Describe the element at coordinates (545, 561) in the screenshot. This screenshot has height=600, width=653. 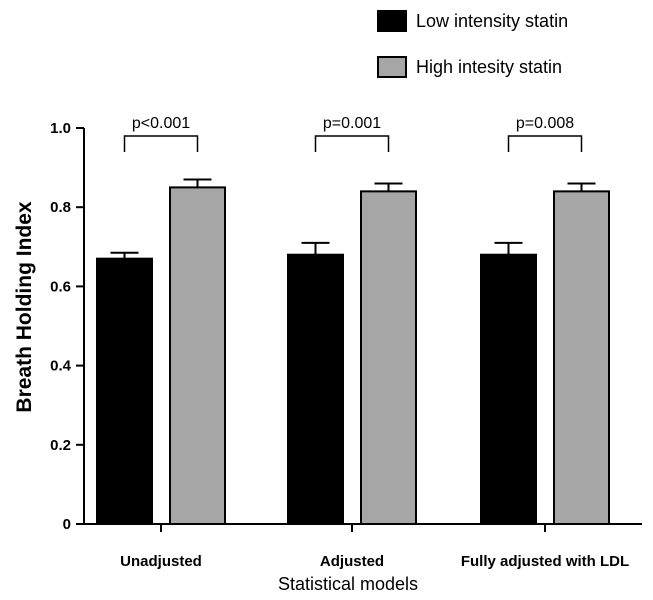
I see `x-tick-label-2: Fully adjusted with LDL` at that location.